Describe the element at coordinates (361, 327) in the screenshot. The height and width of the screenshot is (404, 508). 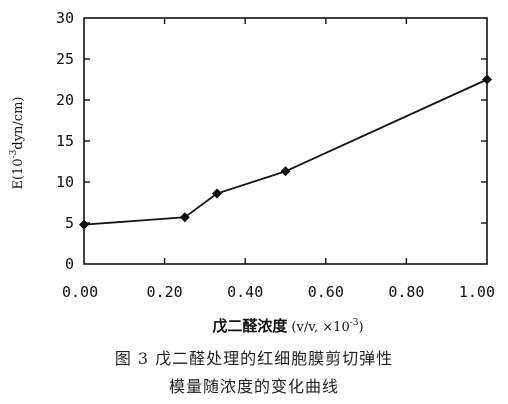
I see `x-axis-title-close: )` at that location.